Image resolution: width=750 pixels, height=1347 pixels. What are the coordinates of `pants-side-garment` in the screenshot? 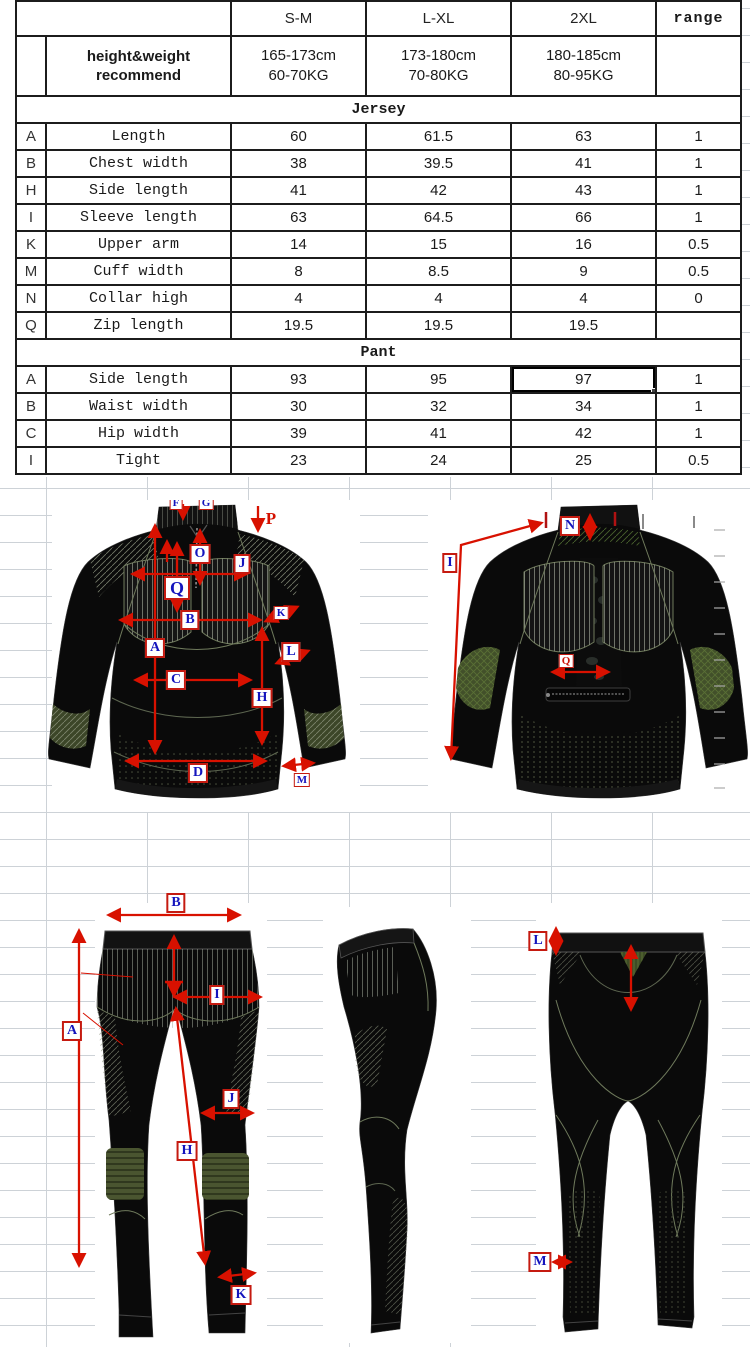 It's located at (386, 1131).